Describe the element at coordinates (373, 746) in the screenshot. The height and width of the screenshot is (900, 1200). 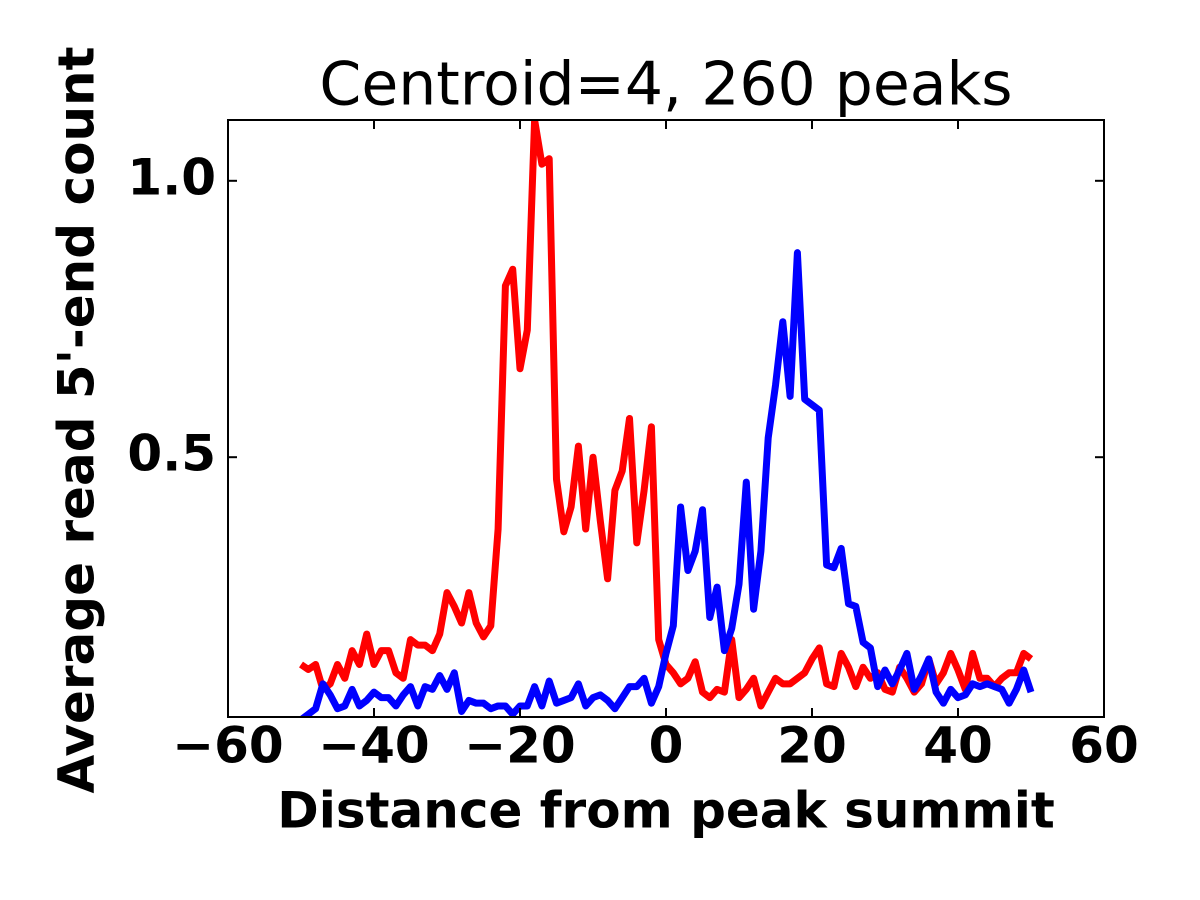
I see `x-tick-label: −40` at that location.